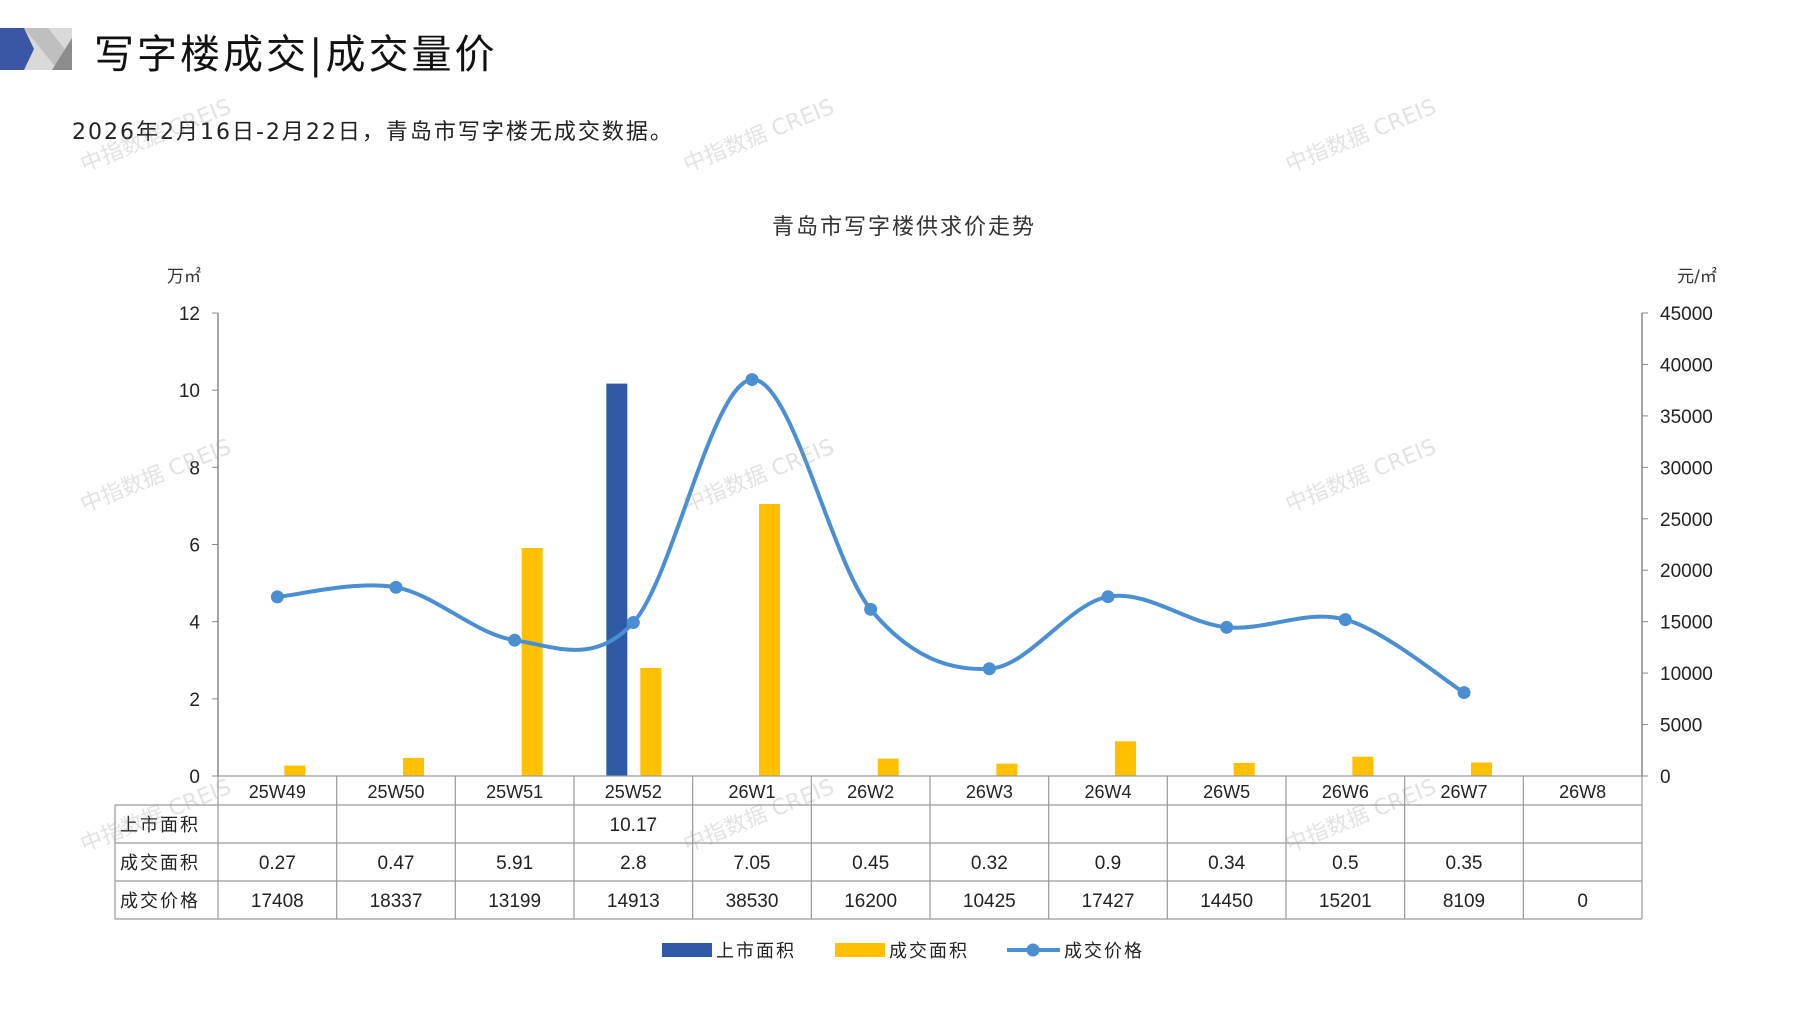 The width and height of the screenshot is (1797, 1010). I want to click on y-right-tick-label: 15000, so click(1686, 623).